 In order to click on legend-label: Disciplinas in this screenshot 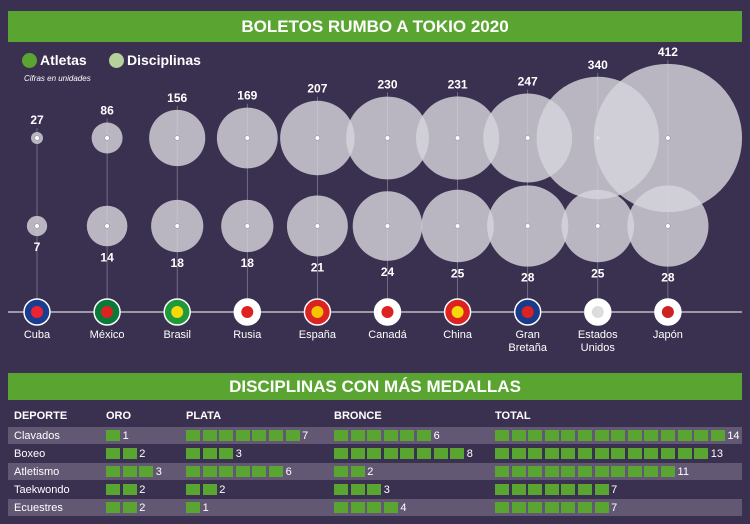, I will do `click(164, 60)`.